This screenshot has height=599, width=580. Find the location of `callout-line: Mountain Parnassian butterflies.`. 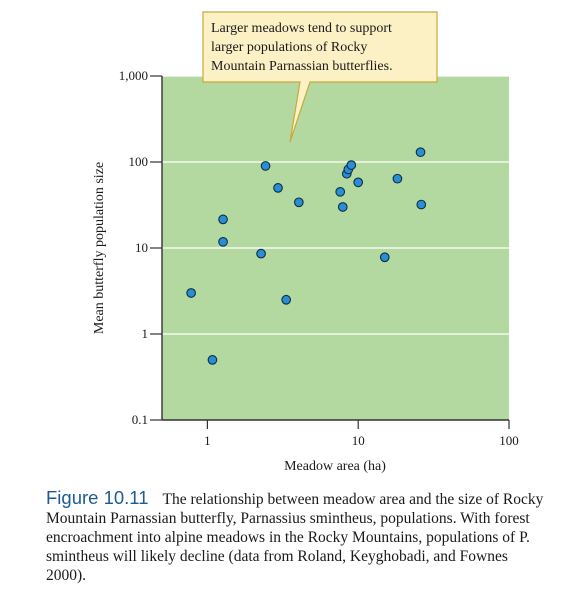

callout-line: Mountain Parnassian butterflies. is located at coordinates (302, 66).